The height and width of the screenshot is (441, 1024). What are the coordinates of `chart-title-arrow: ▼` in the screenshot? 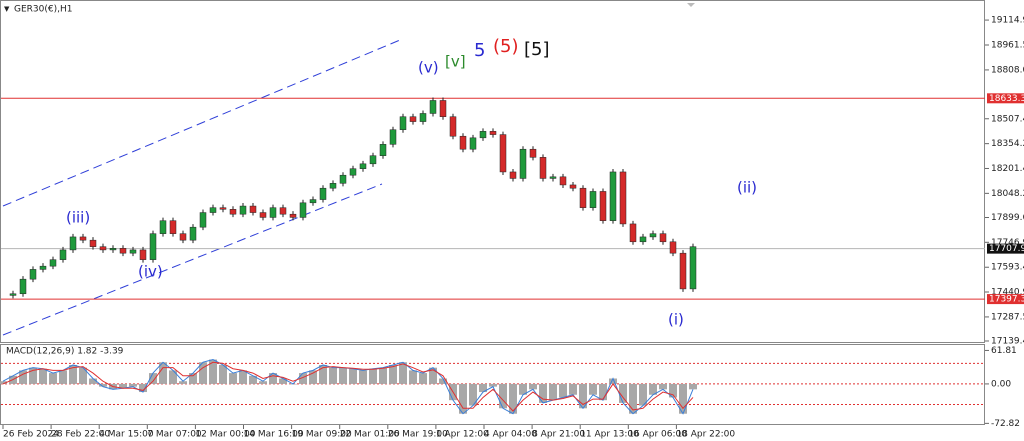 It's located at (7, 9).